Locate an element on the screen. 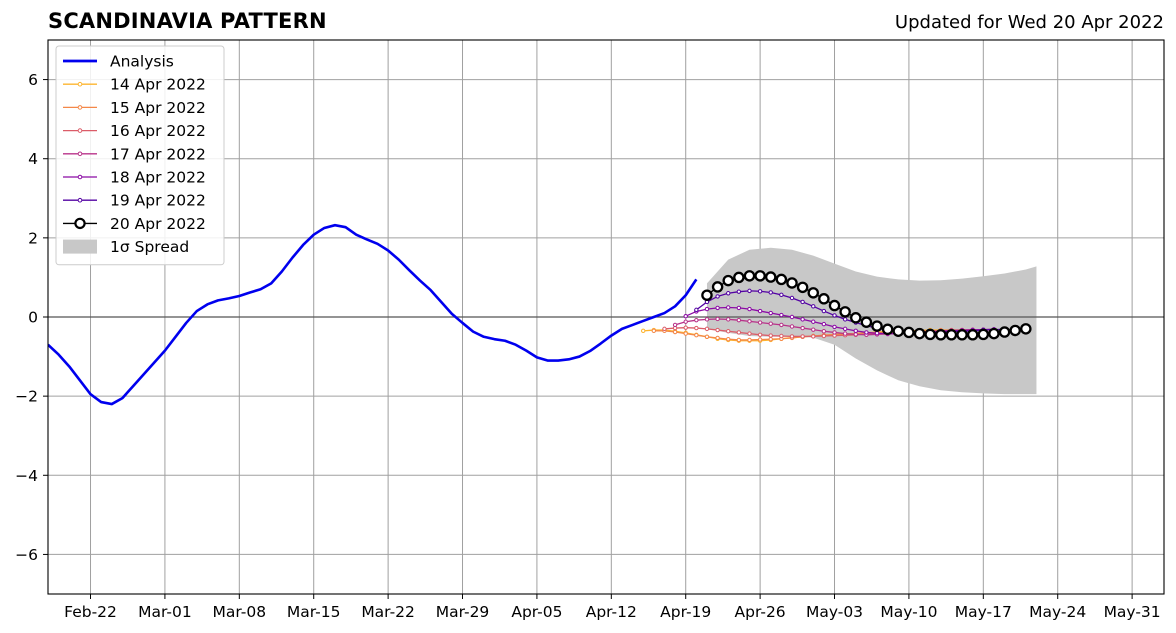 This screenshot has width=1176, height=633. x-tick-label: Mar-08 is located at coordinates (240, 612).